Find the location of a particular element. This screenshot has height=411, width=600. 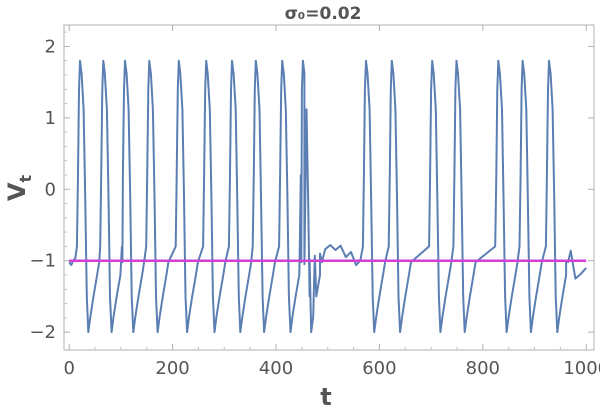

y-axis-label: Vt is located at coordinates (19, 188).